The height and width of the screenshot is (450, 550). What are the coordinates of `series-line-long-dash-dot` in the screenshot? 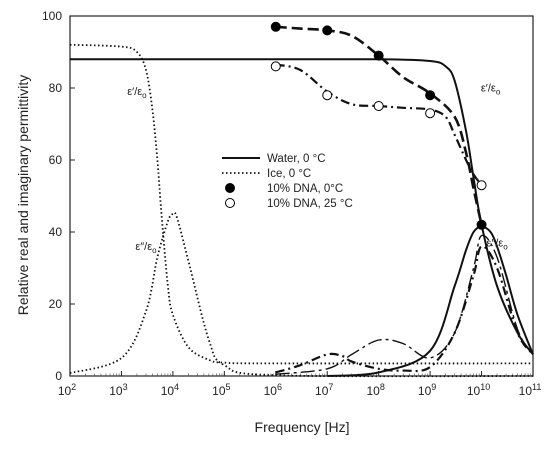 It's located at (404, 304).